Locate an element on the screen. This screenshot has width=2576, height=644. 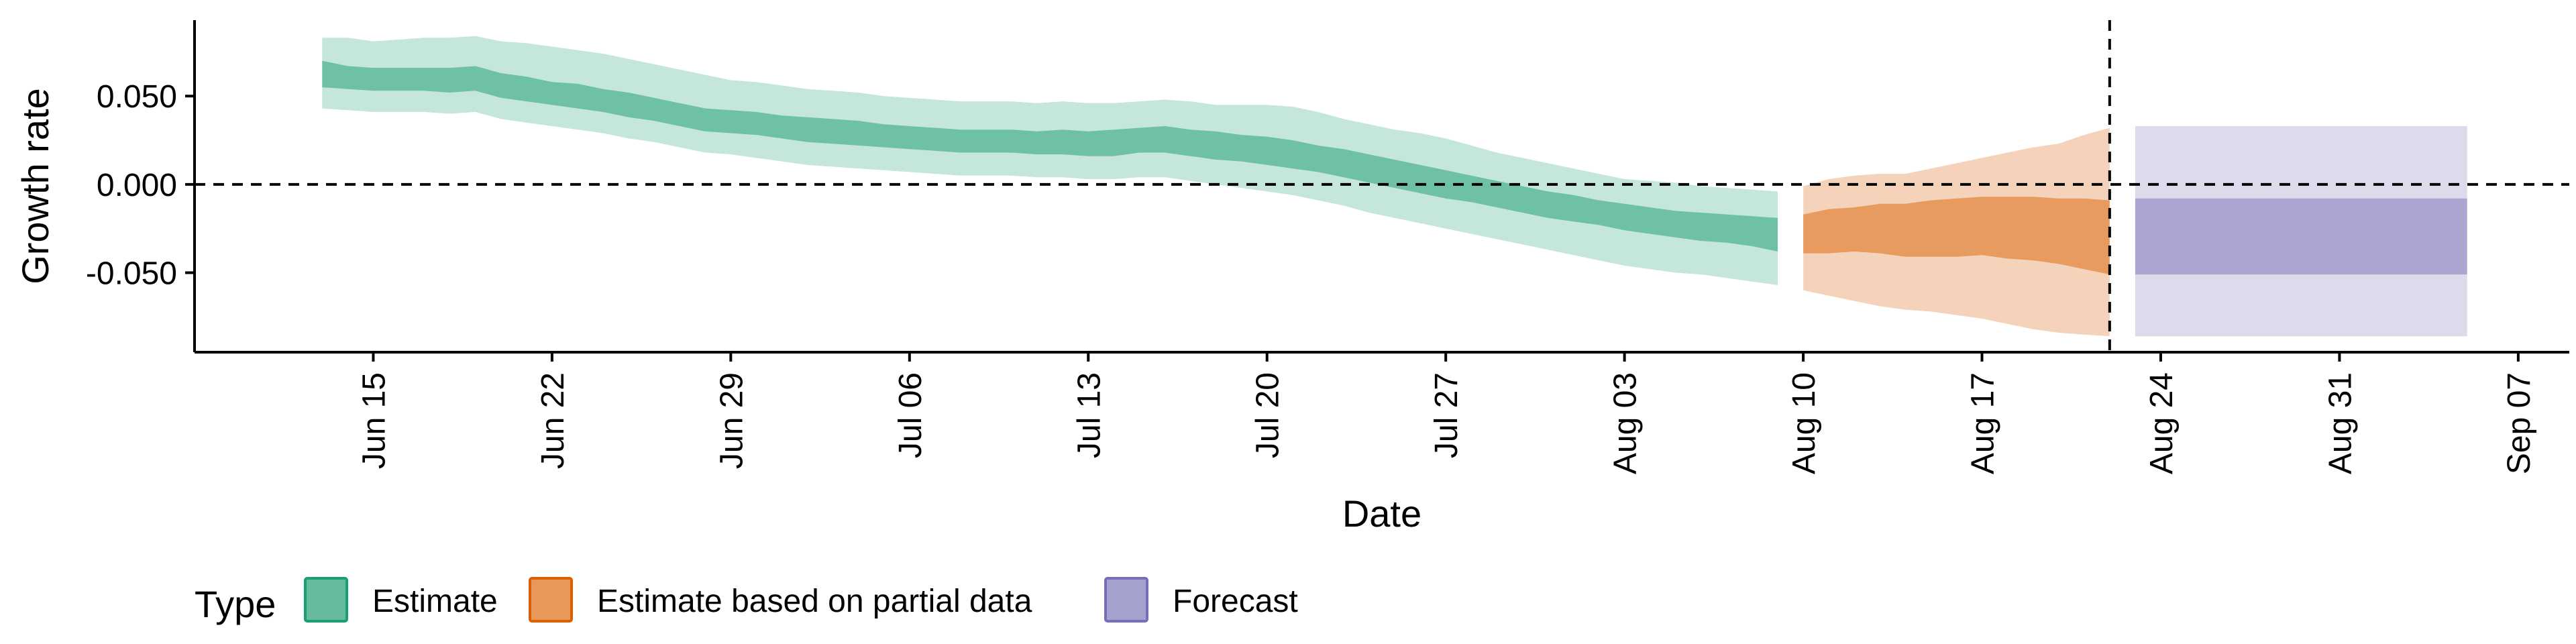
y-tick-label: 0.050 is located at coordinates (137, 97).